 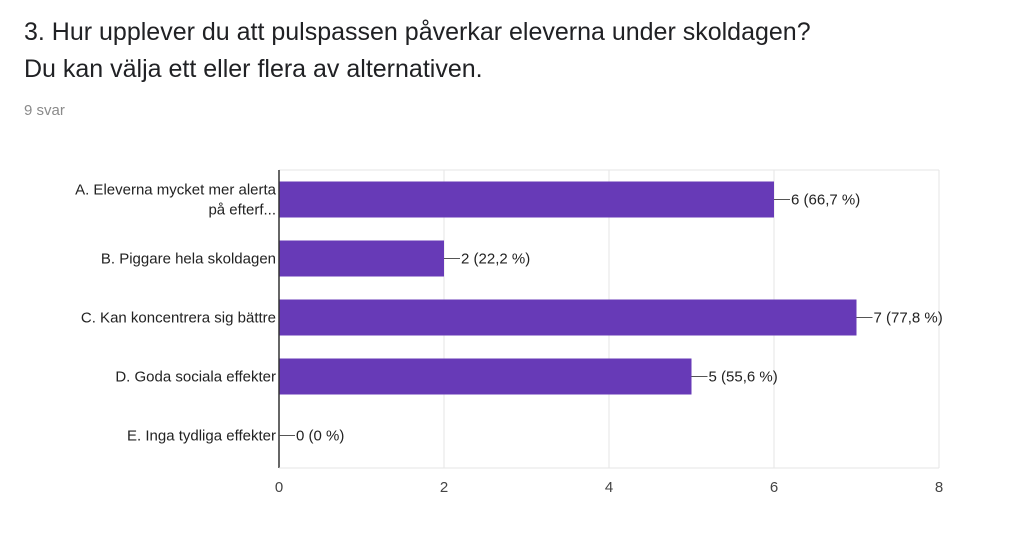 What do you see at coordinates (201, 436) in the screenshot?
I see `category-label: E. Inga tydliga effekter` at bounding box center [201, 436].